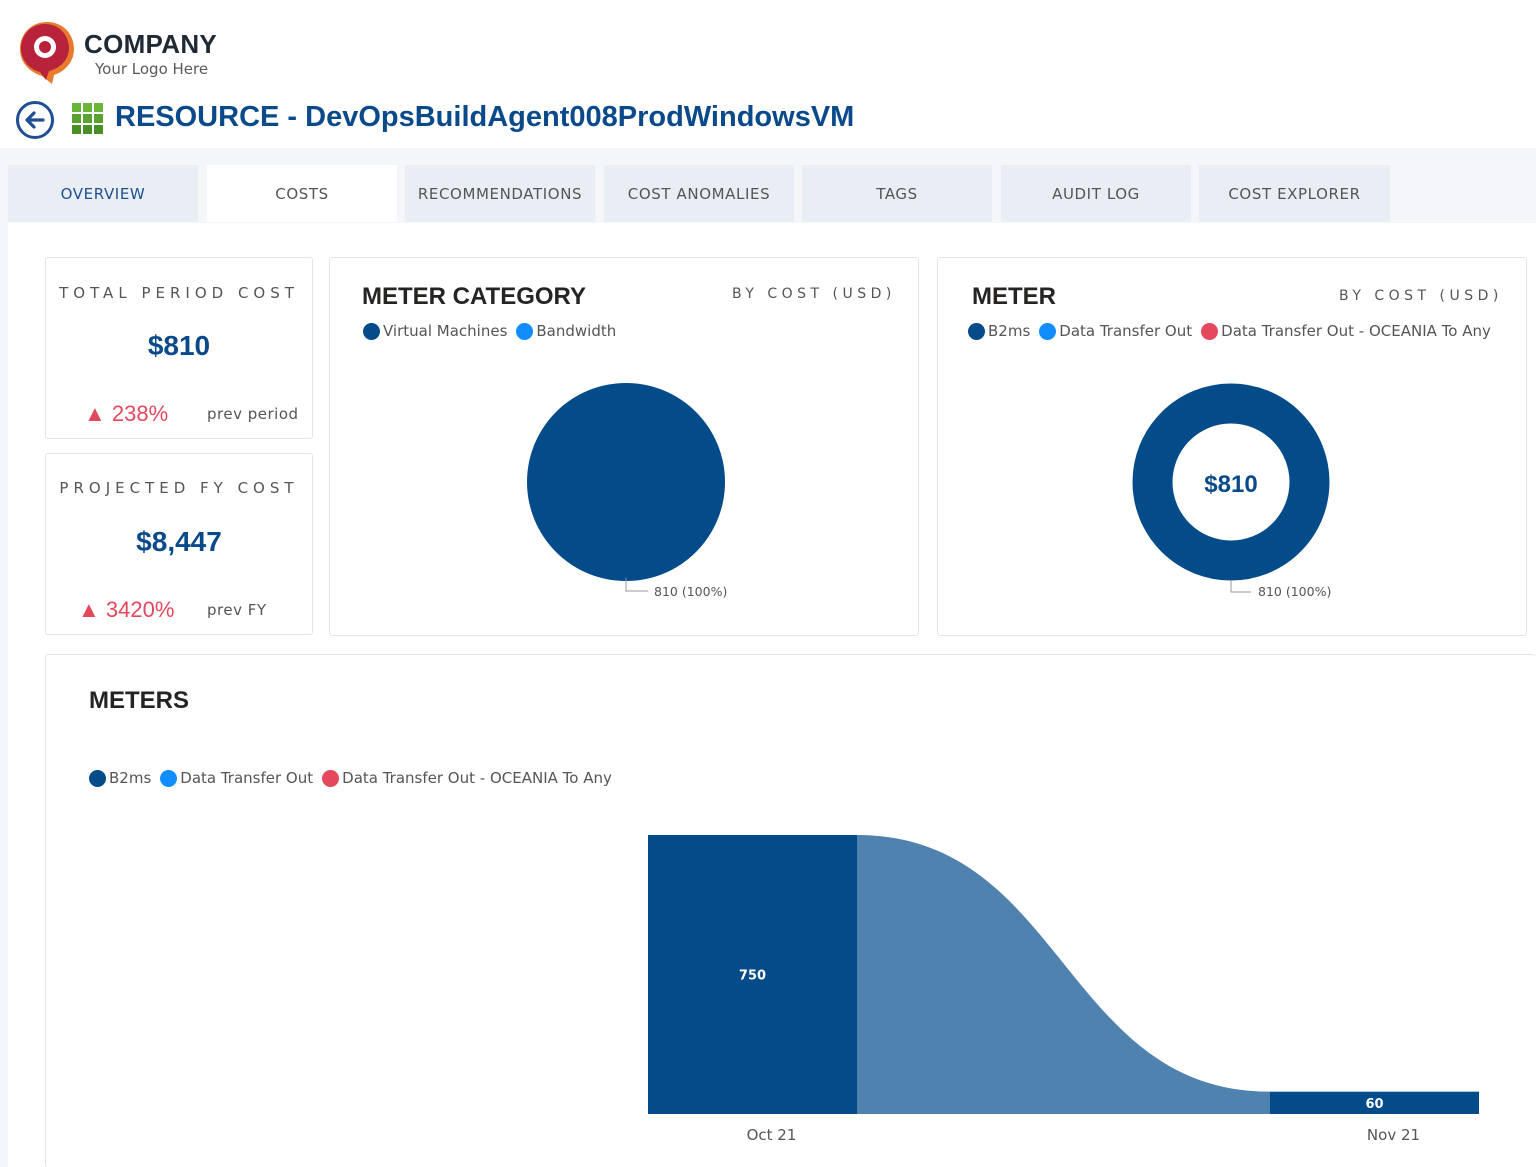 This screenshot has height=1167, width=1536. I want to click on kpi-projected-fy-cost: PROJECTED FY COST $8,447 ▲ 3420% prev FY, so click(179, 544).